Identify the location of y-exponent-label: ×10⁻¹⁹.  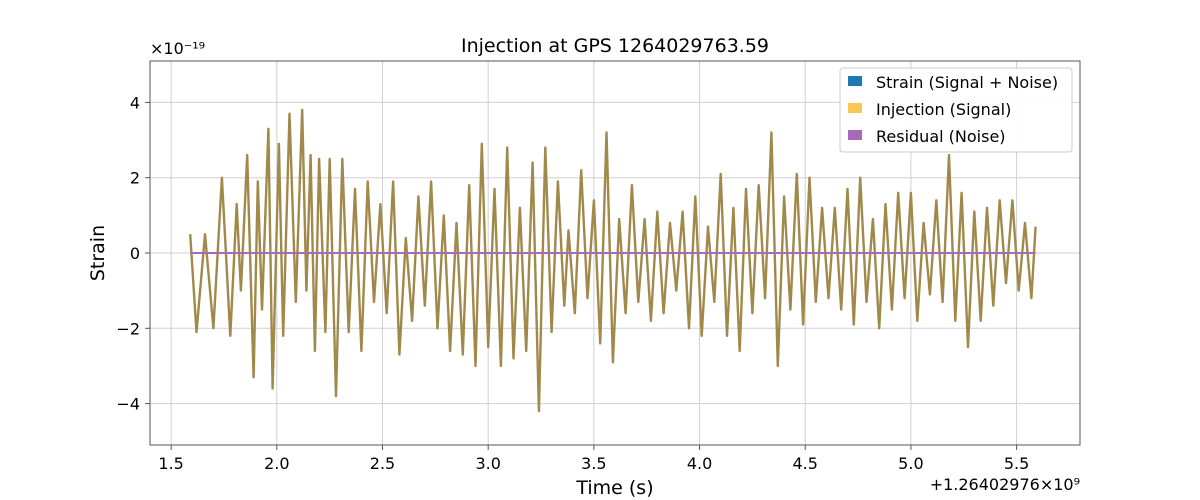
(177, 48).